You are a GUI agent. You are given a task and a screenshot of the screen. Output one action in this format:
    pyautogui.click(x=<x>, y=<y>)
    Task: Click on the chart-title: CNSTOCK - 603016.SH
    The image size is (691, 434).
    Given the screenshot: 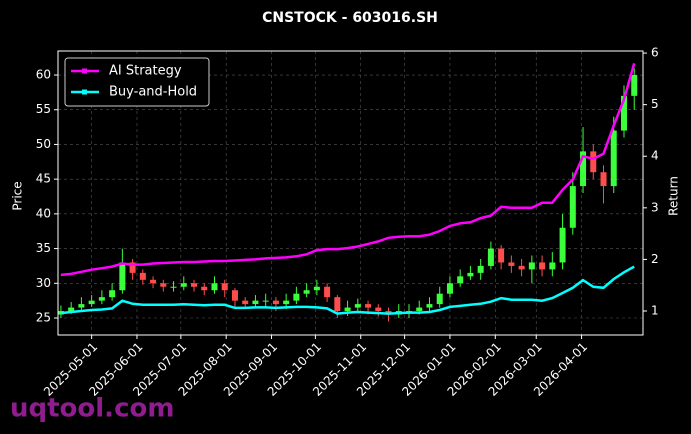 What is the action you would take?
    pyautogui.click(x=350, y=18)
    